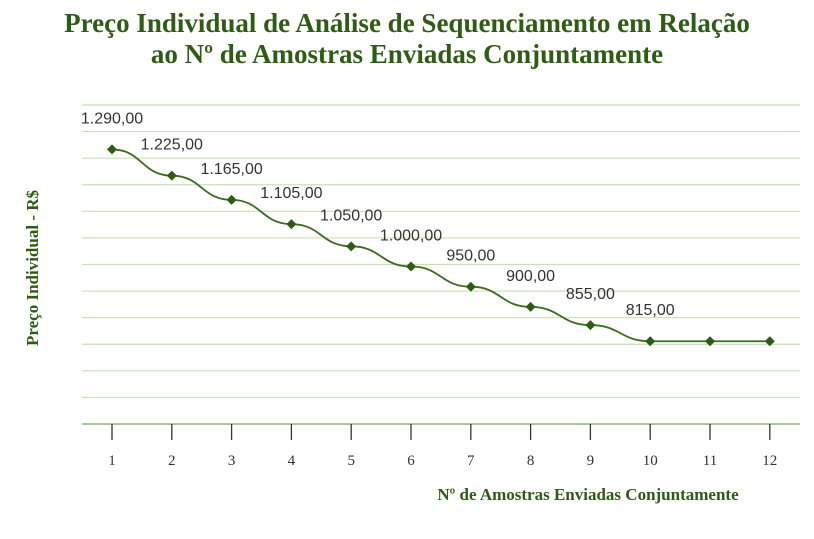 This screenshot has height=539, width=814. Describe the element at coordinates (530, 276) in the screenshot. I see `data-label: 900,00` at that location.